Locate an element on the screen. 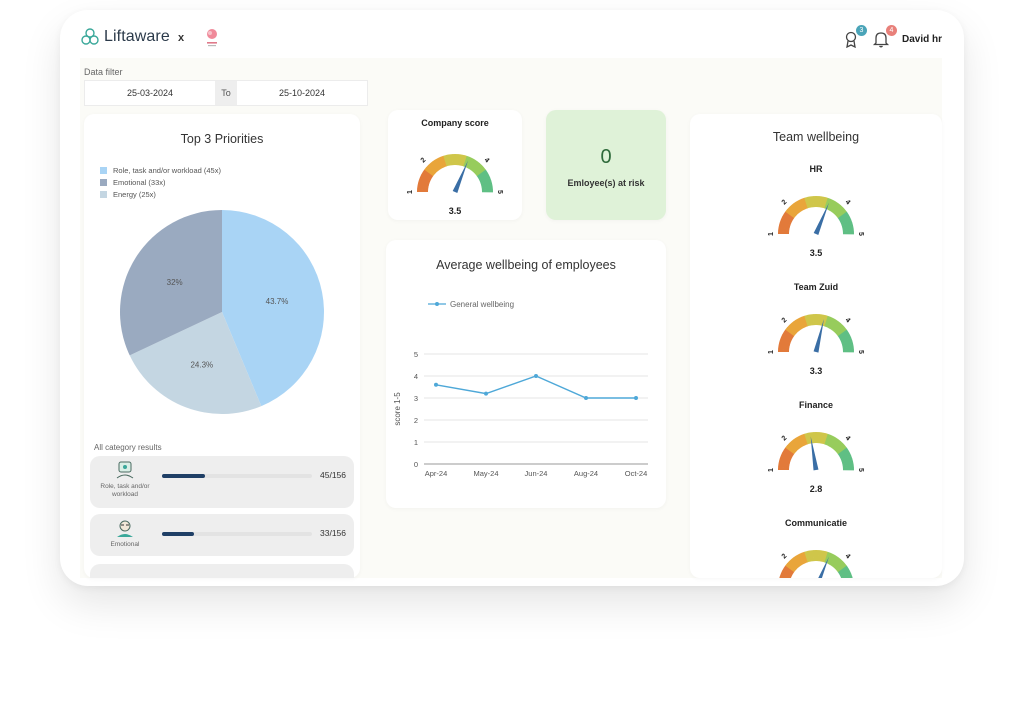 Image resolution: width=1024 pixels, height=702 pixels. team-gauge-communicatie: Communicatie 1 2 4 5 is located at coordinates (816, 546).